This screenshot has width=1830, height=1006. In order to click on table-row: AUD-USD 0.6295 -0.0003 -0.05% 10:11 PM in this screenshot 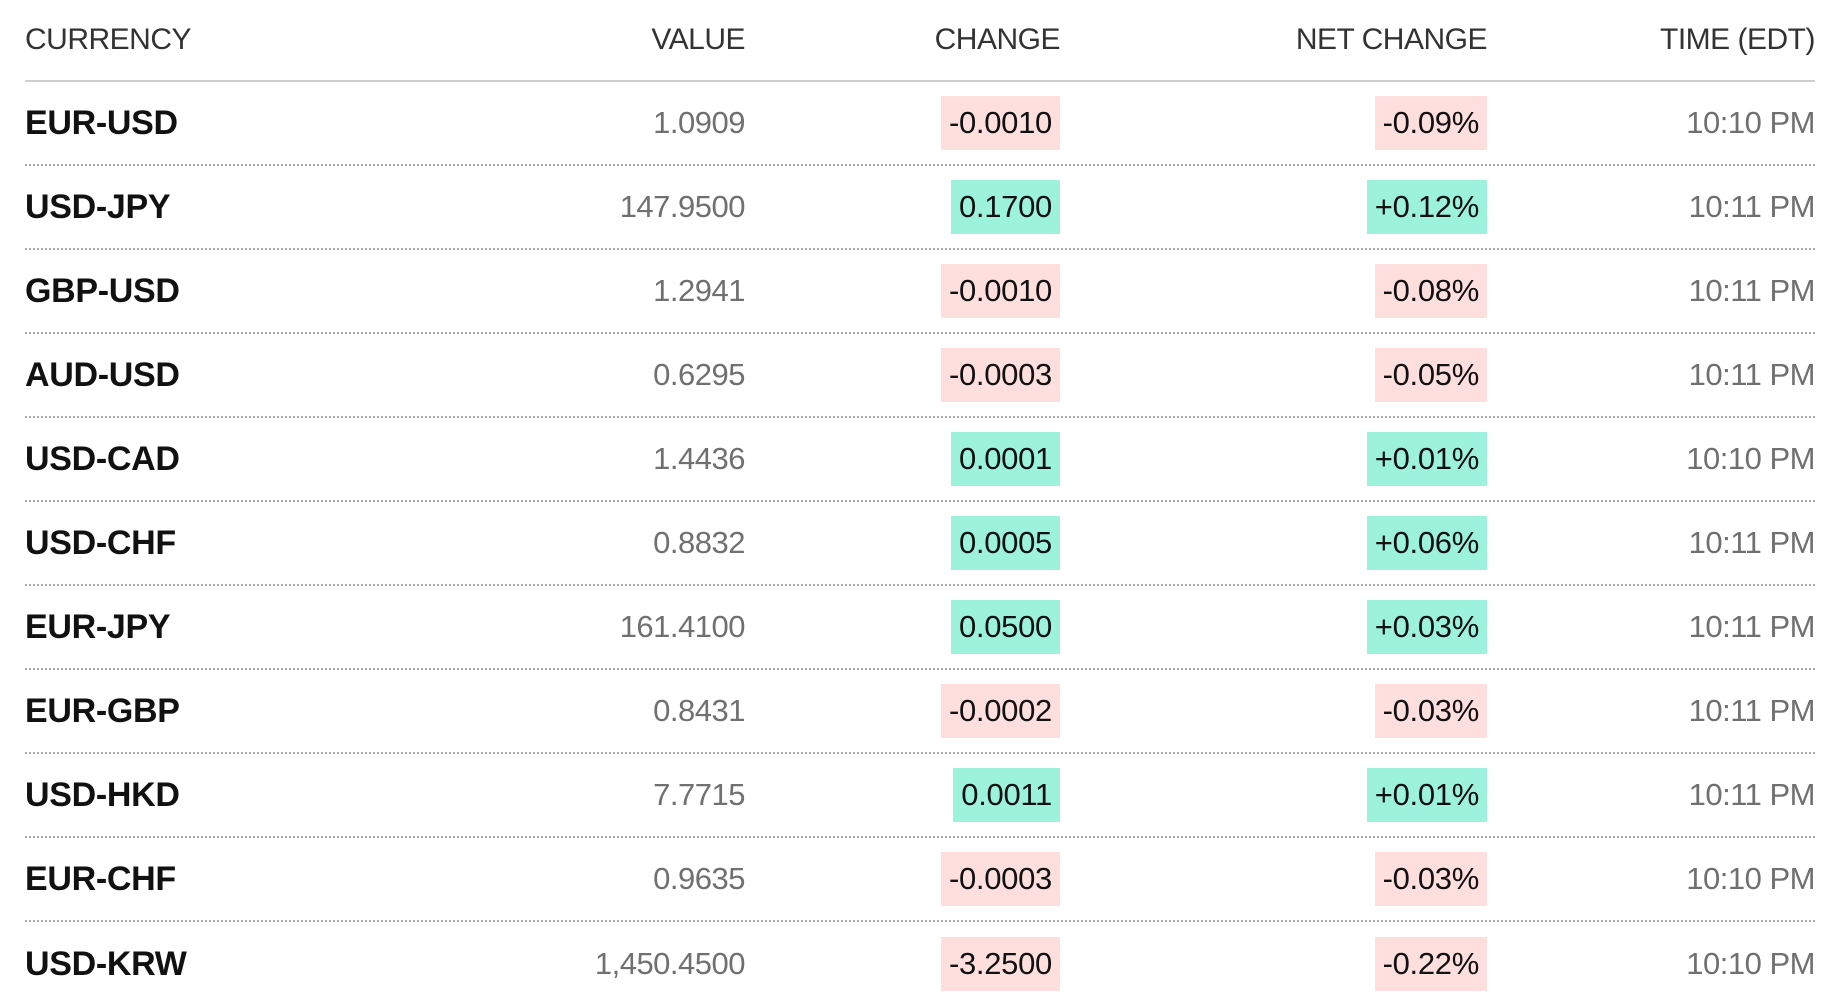, I will do `click(920, 376)`.